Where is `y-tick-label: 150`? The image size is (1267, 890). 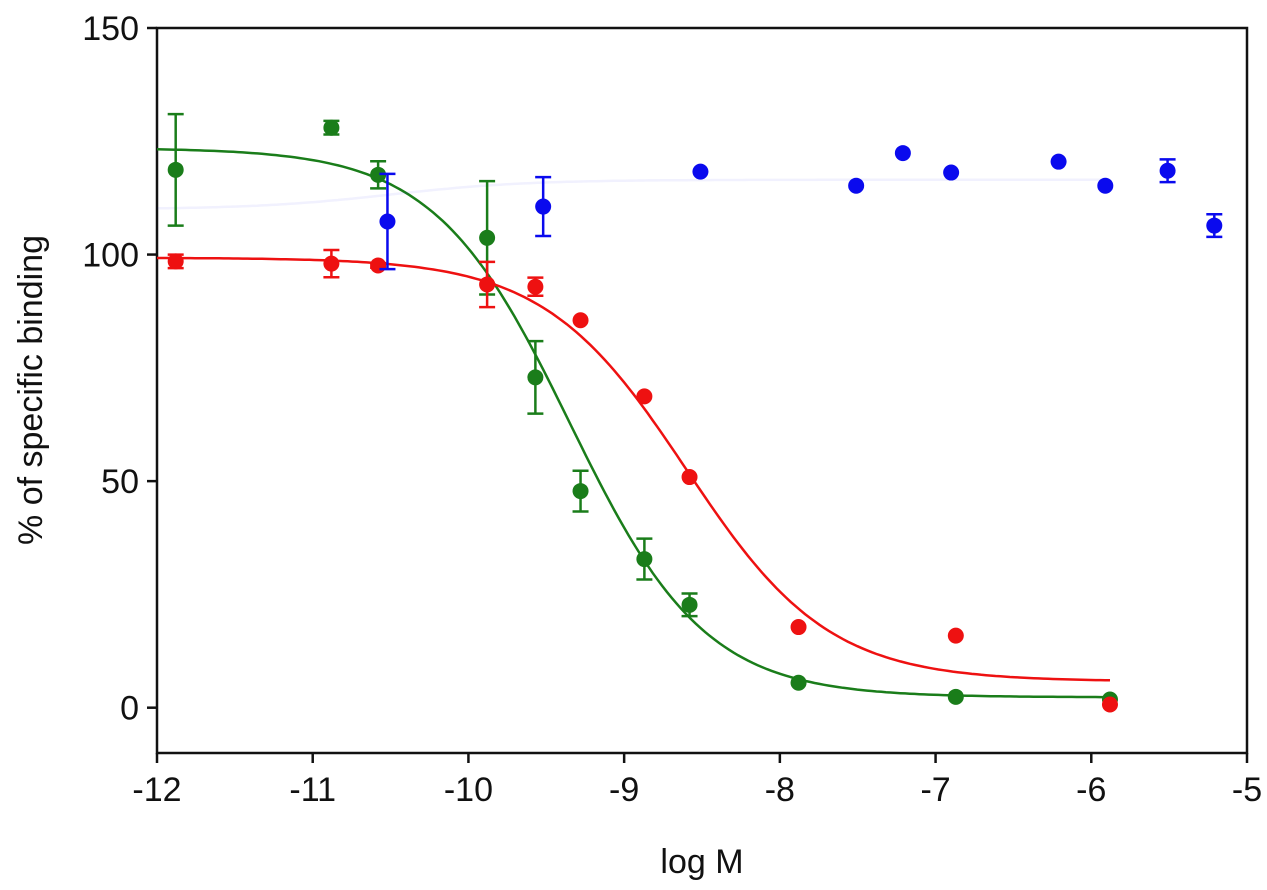
y-tick-label: 150 is located at coordinates (110, 29).